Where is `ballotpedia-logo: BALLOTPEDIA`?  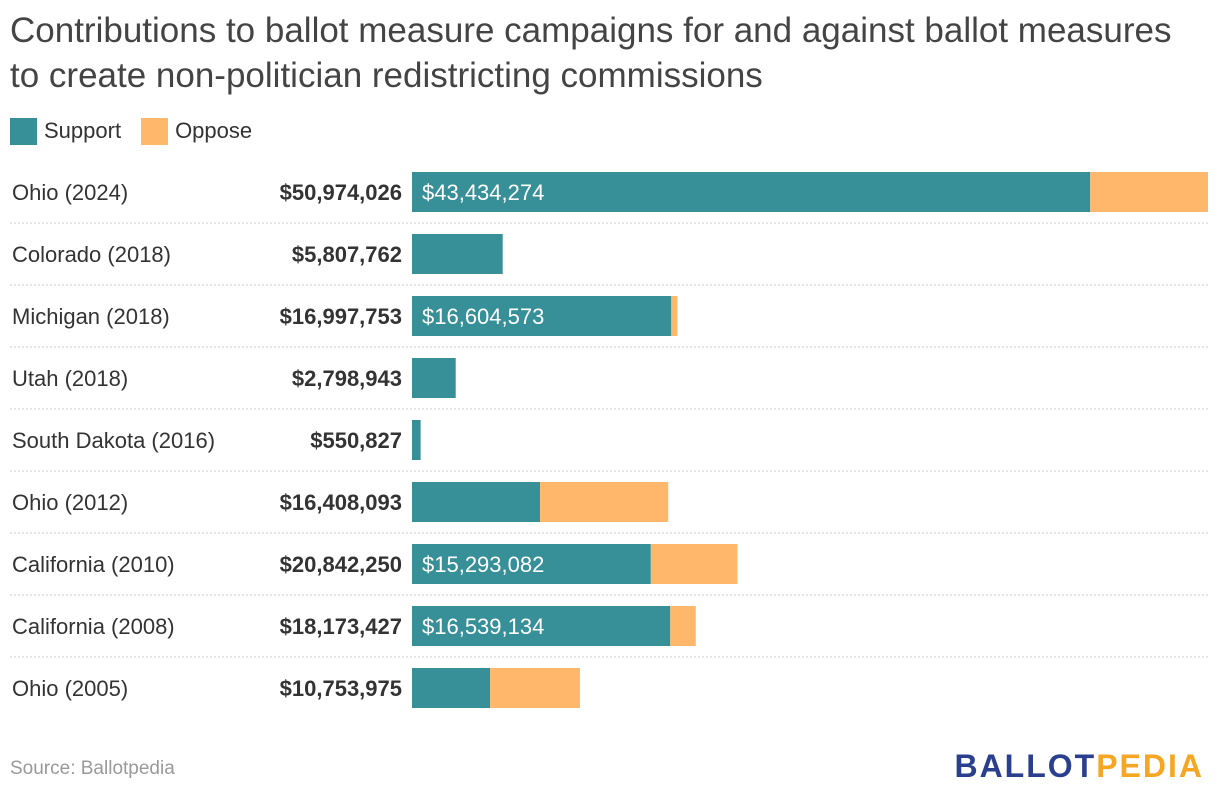 ballotpedia-logo: BALLOTPEDIA is located at coordinates (1079, 766).